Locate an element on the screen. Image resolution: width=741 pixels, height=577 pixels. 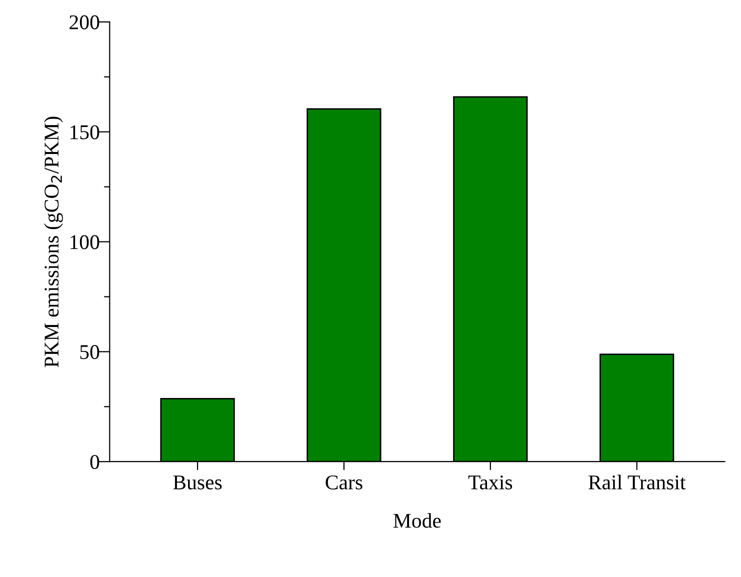
x-tick-label: Taxis is located at coordinates (490, 482).